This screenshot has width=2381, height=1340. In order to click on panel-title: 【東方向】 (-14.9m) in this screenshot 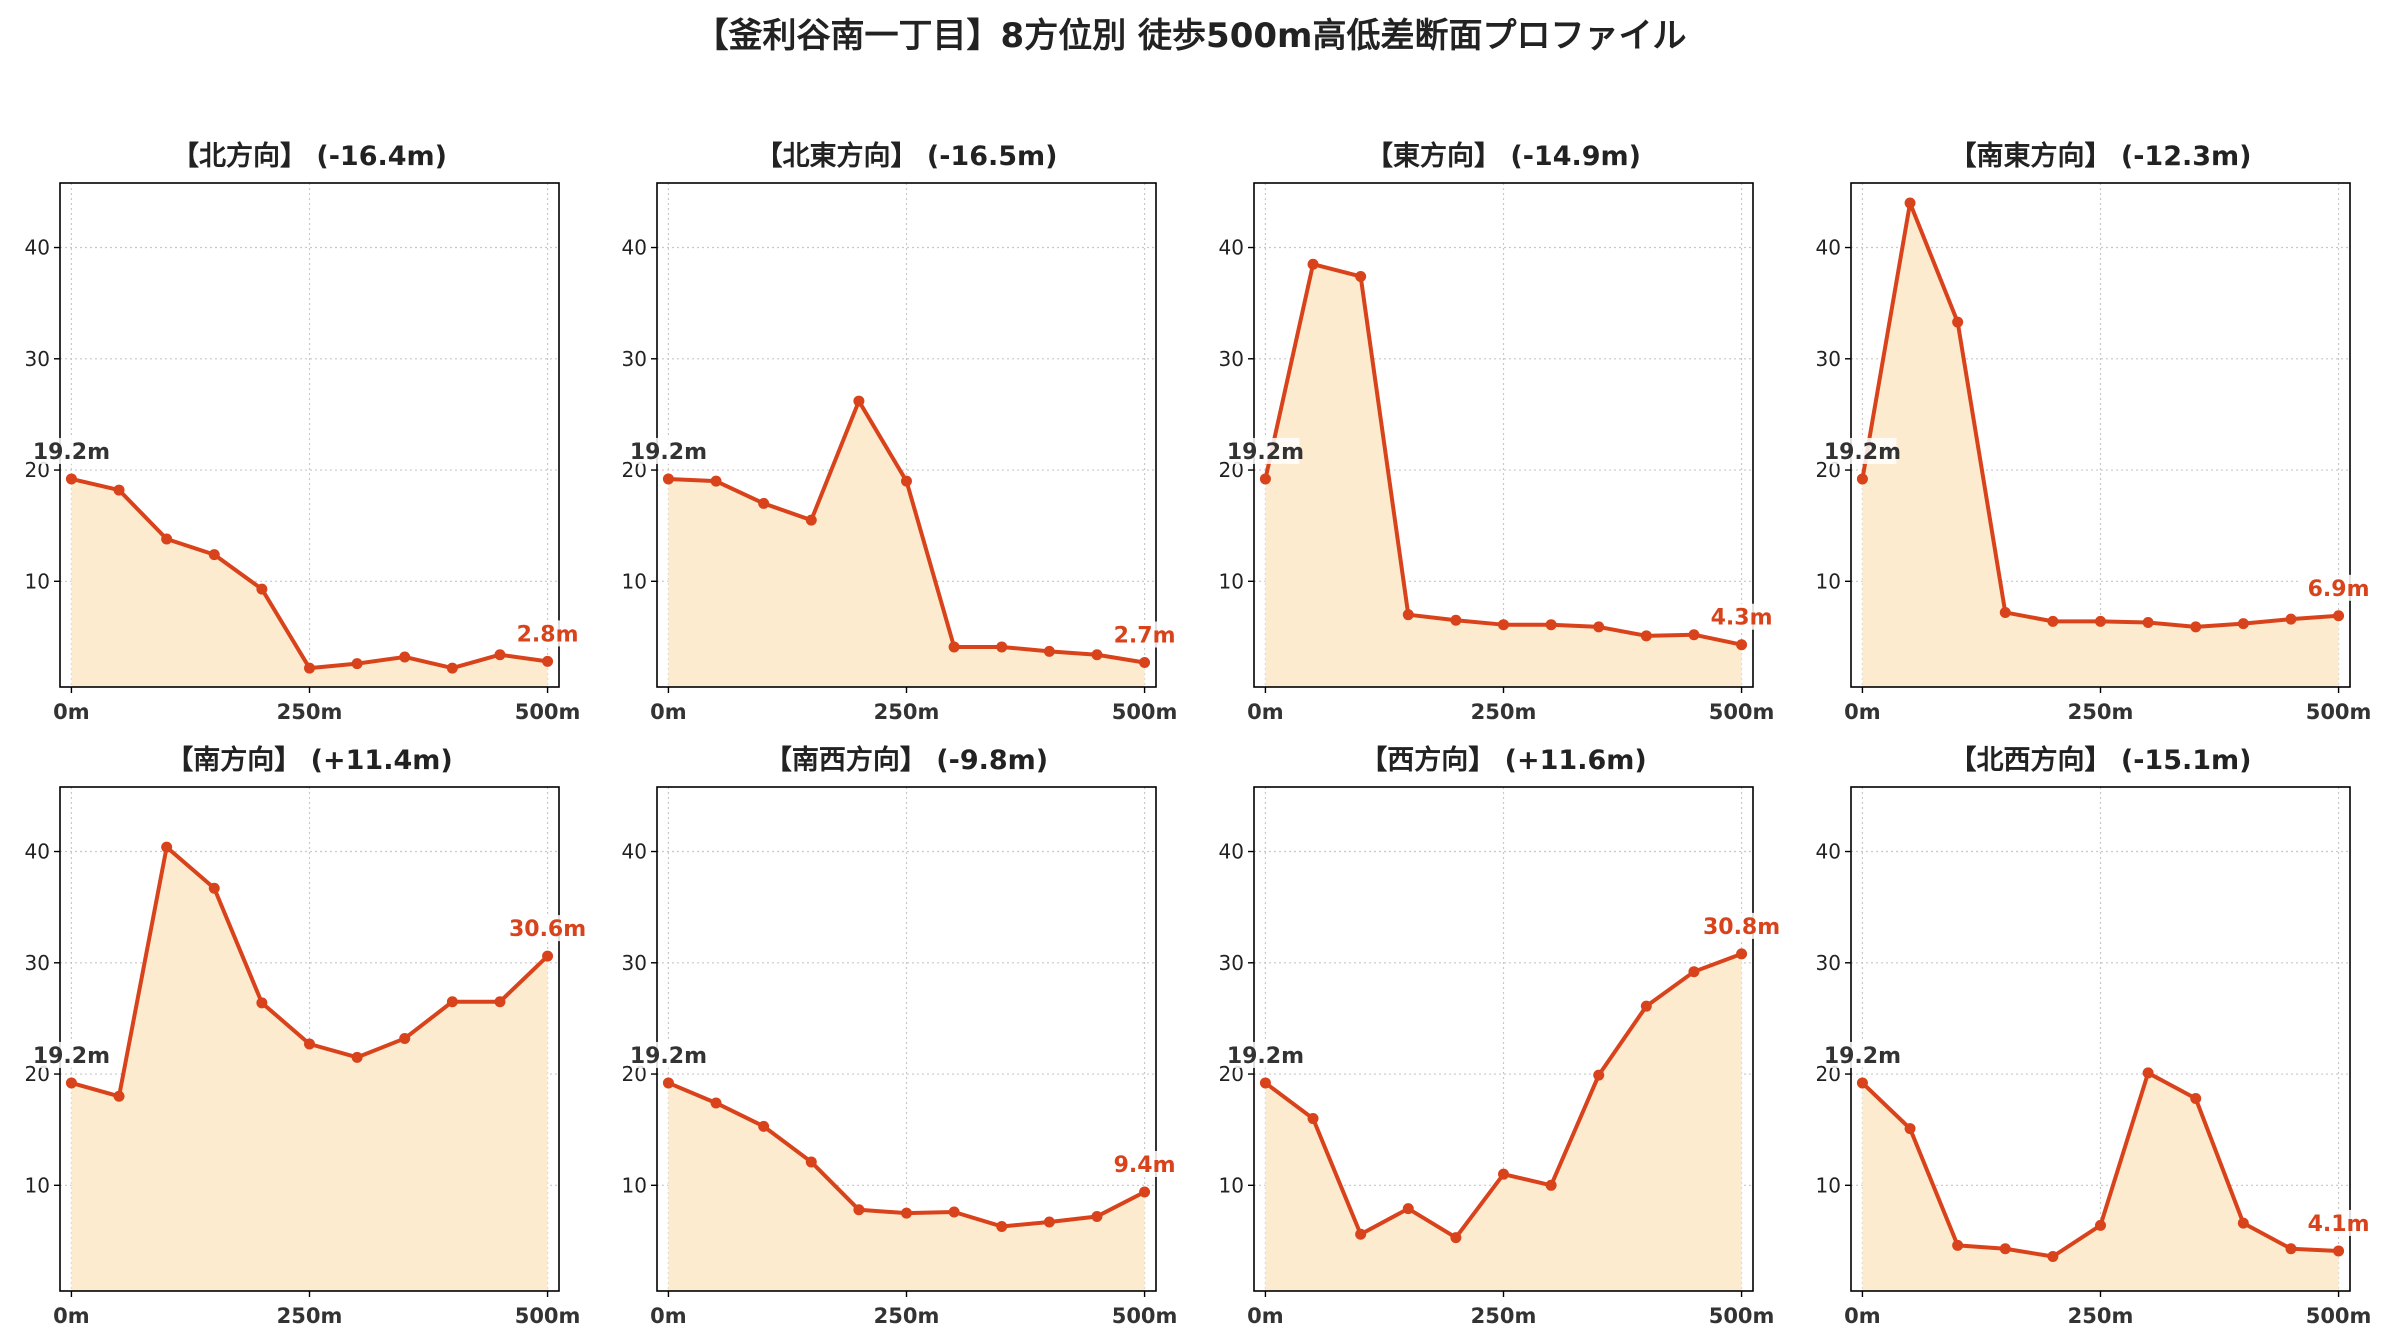, I will do `click(1503, 156)`.